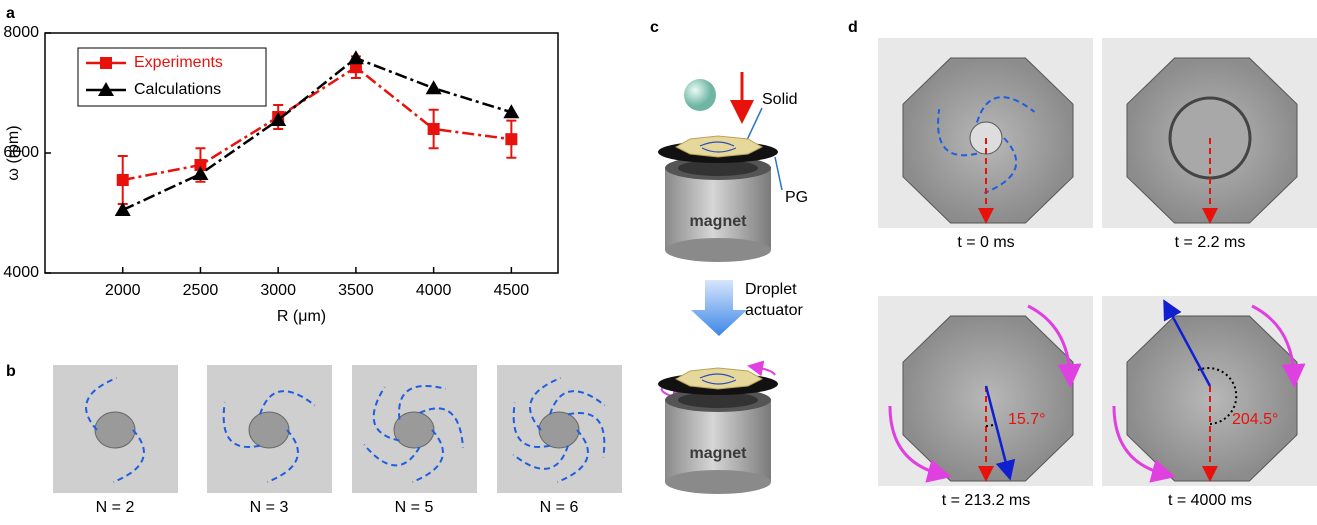 This screenshot has height=525, width=1317. What do you see at coordinates (512, 290) in the screenshot?
I see `x-tick-label: 4500` at bounding box center [512, 290].